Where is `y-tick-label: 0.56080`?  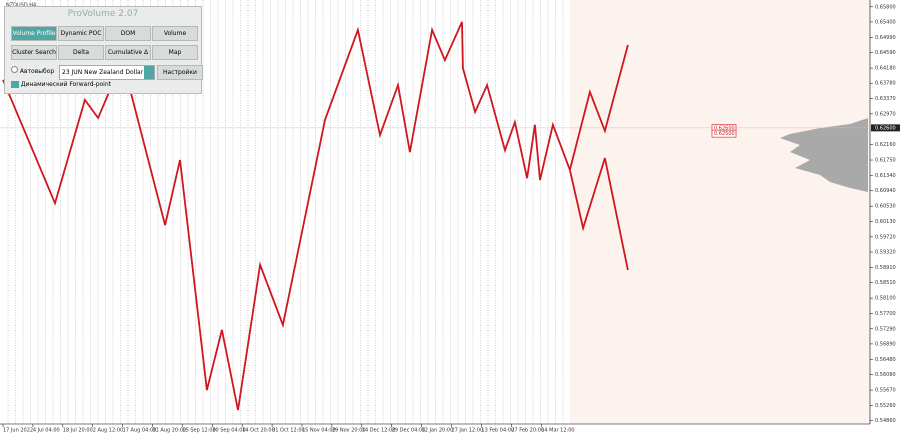 y-tick-label: 0.56080 is located at coordinates (885, 375).